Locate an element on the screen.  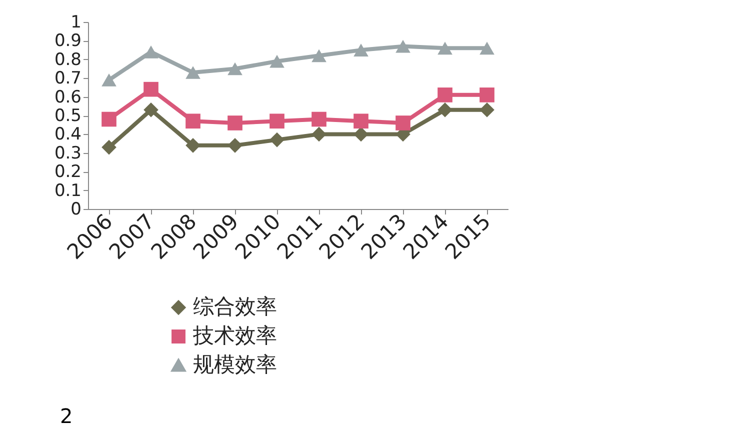
legend-label: 综合效率 is located at coordinates (235, 306).